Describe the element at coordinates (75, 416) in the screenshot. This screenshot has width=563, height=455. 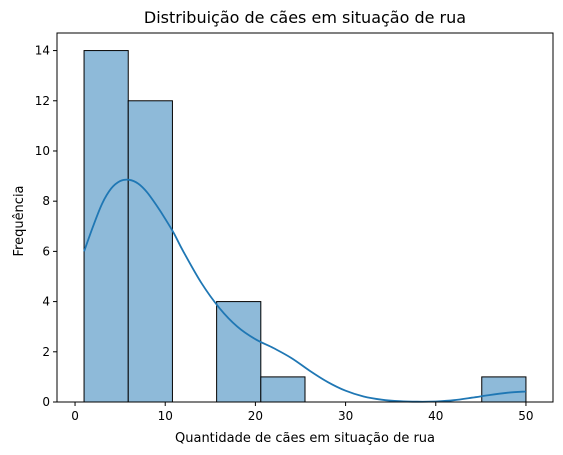
I see `x-tick-label: 0` at that location.